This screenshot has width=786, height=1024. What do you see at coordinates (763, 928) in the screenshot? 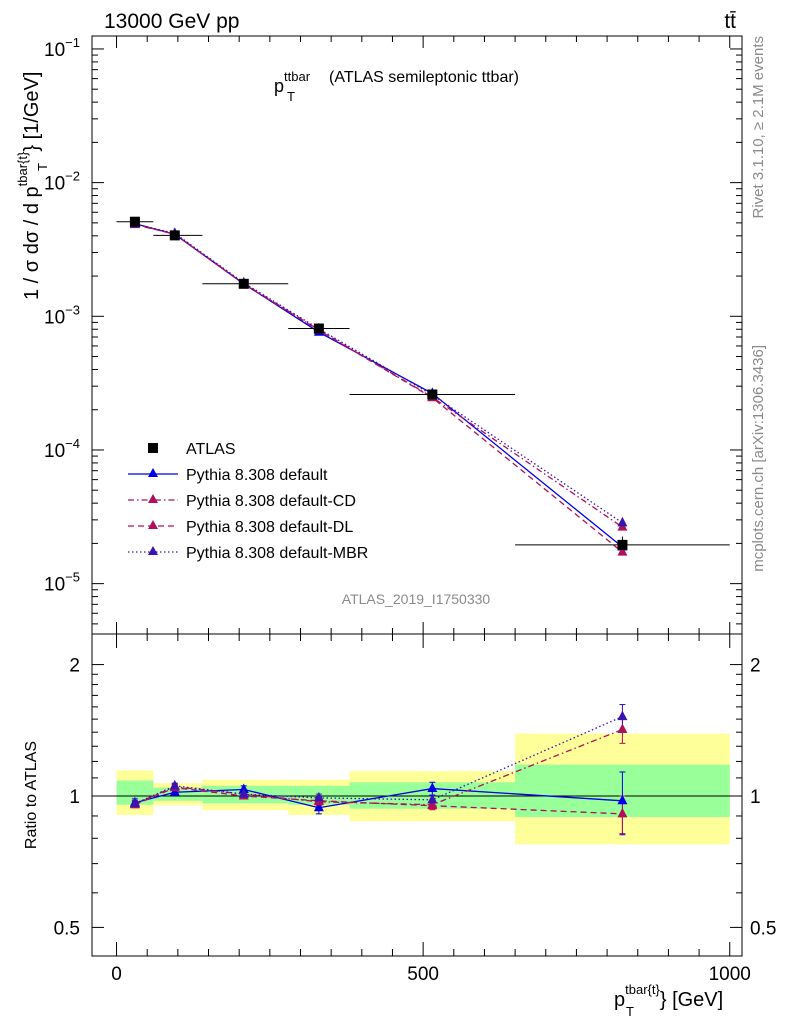
I see `ratio-ytick-label-right: 0.5` at bounding box center [763, 928].